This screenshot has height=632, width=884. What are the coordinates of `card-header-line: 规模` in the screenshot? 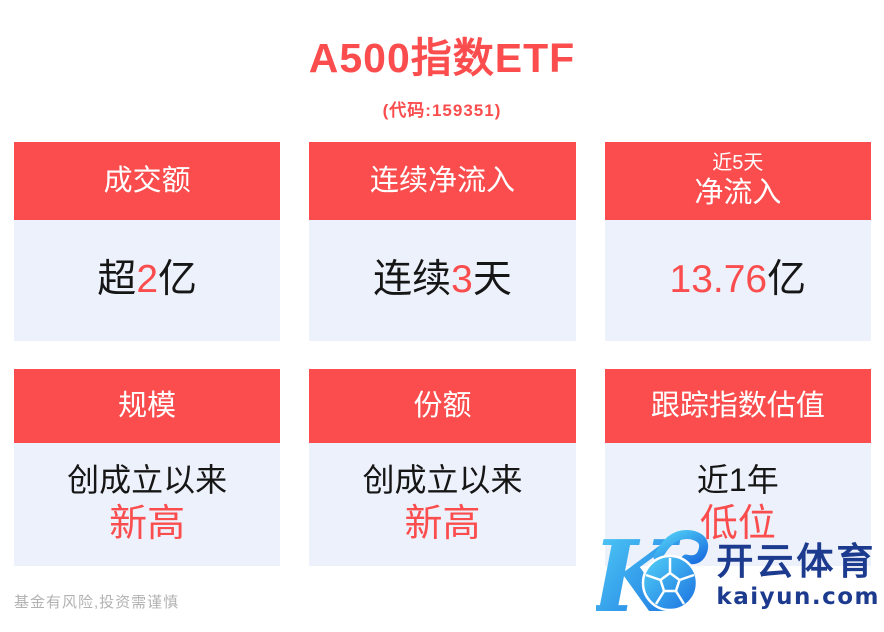 It's located at (147, 405).